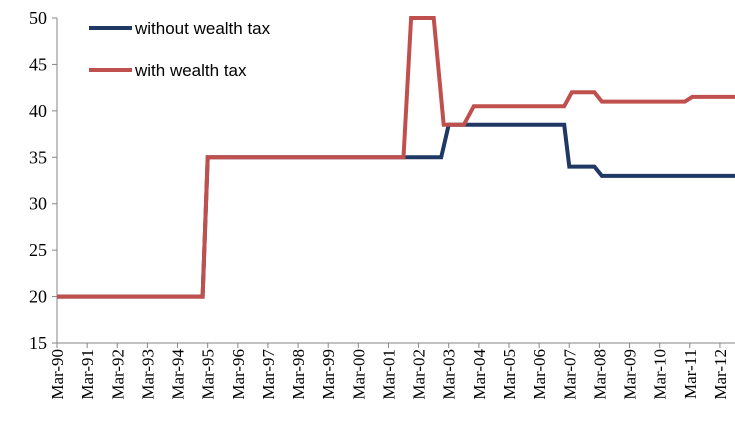 The image size is (735, 428). I want to click on y-tick-label: 30, so click(38, 204).